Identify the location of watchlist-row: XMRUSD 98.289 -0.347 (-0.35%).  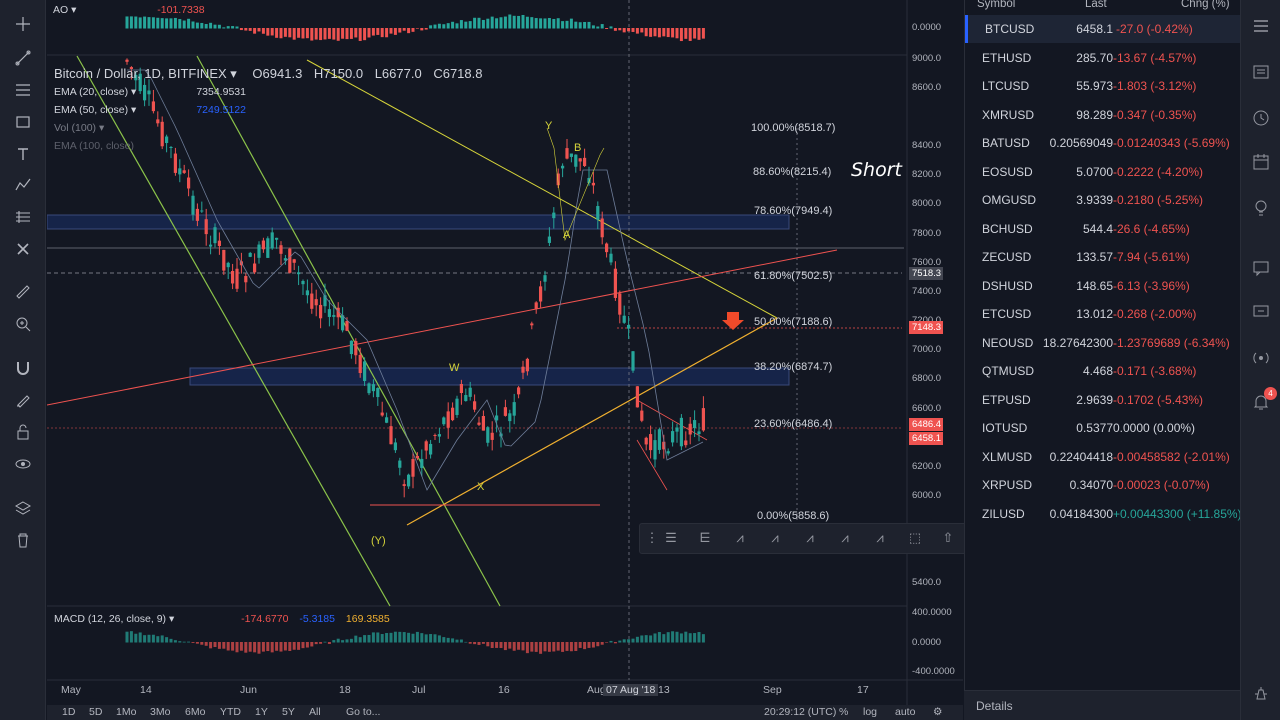
(1103, 115).